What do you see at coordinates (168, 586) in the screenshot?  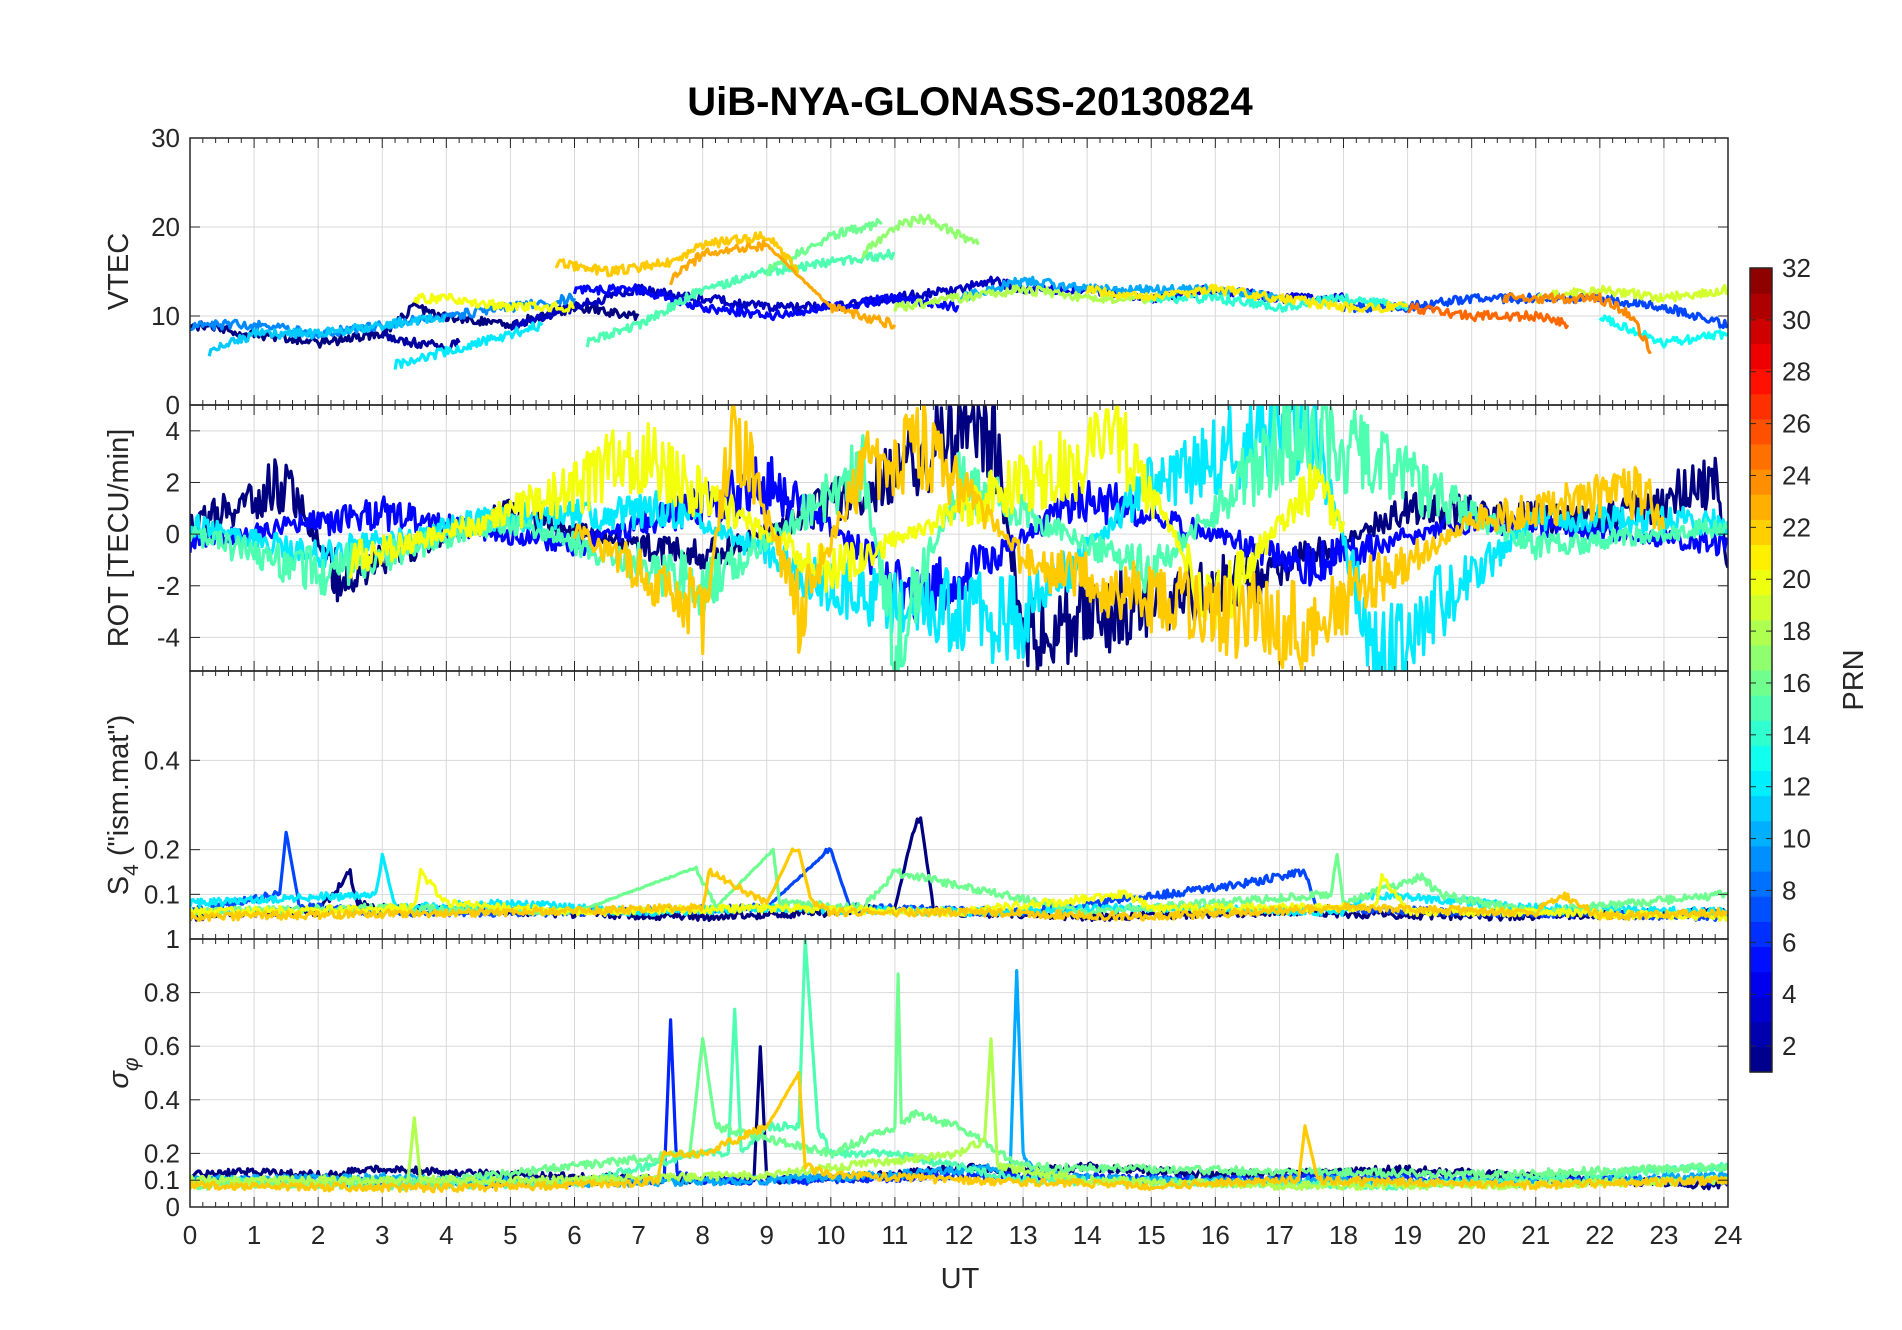 I see `y-tick-label-rot: -2` at bounding box center [168, 586].